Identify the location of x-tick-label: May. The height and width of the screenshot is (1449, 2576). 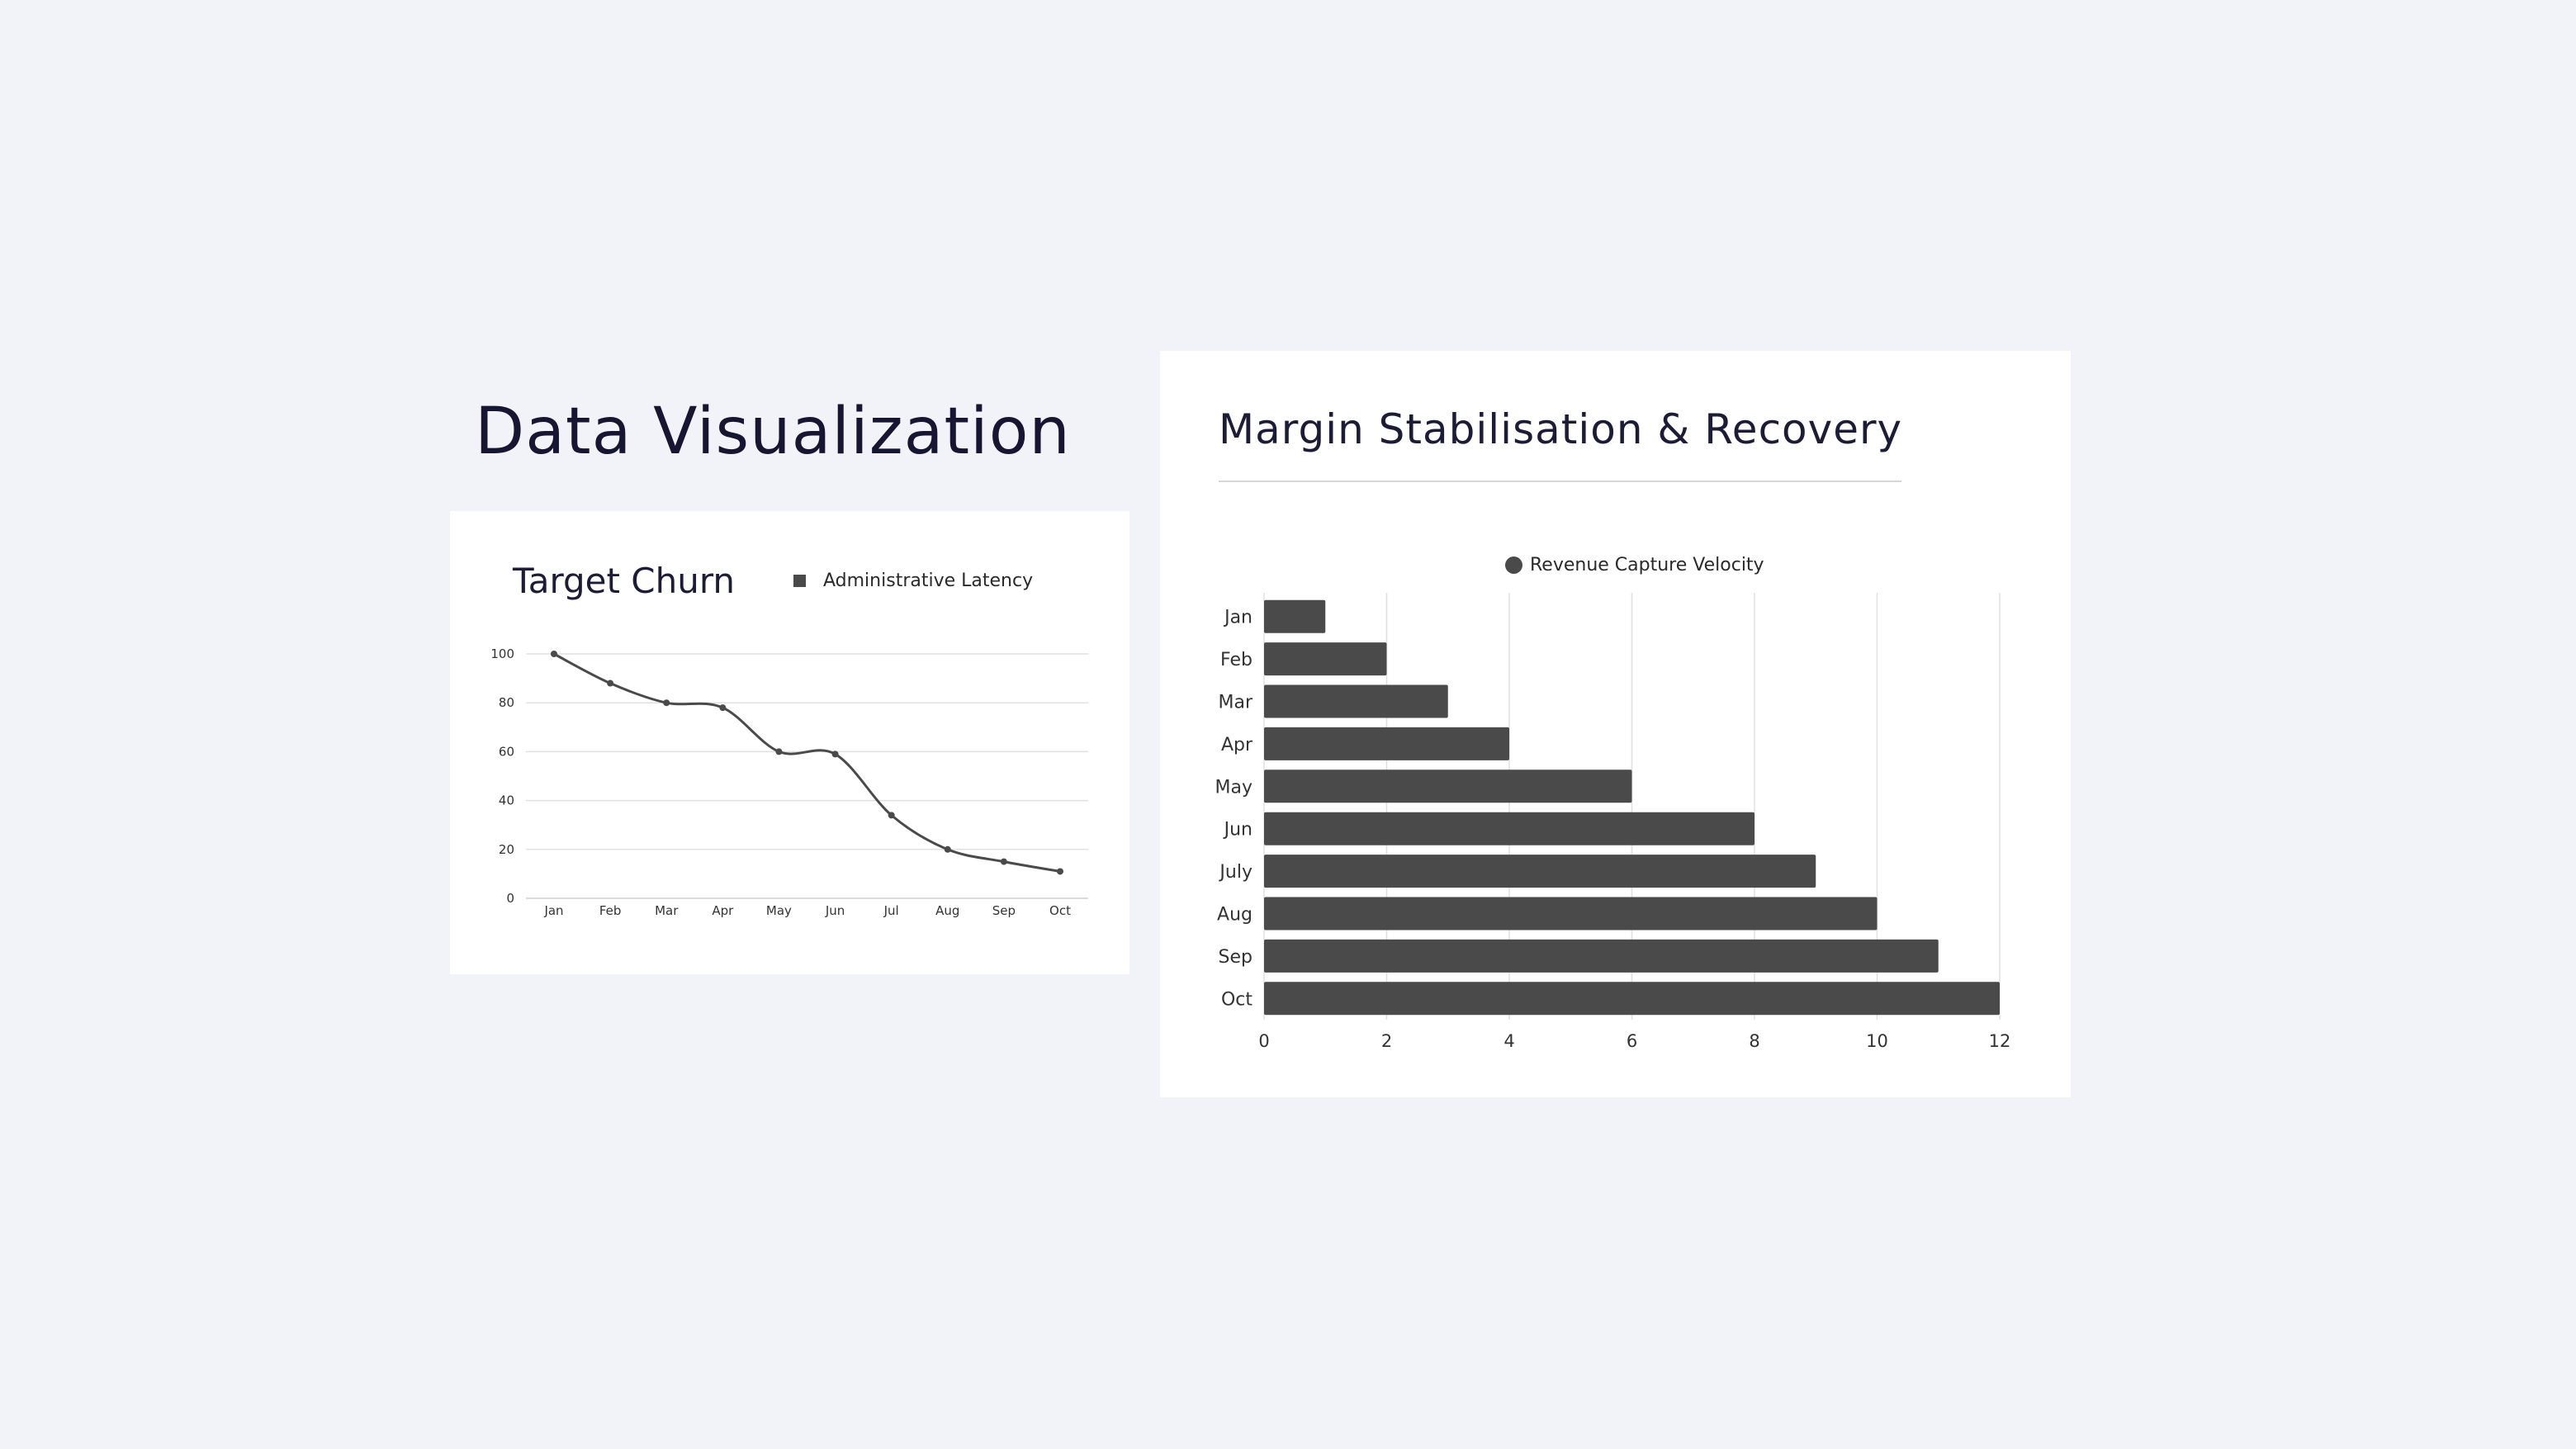
(779, 910).